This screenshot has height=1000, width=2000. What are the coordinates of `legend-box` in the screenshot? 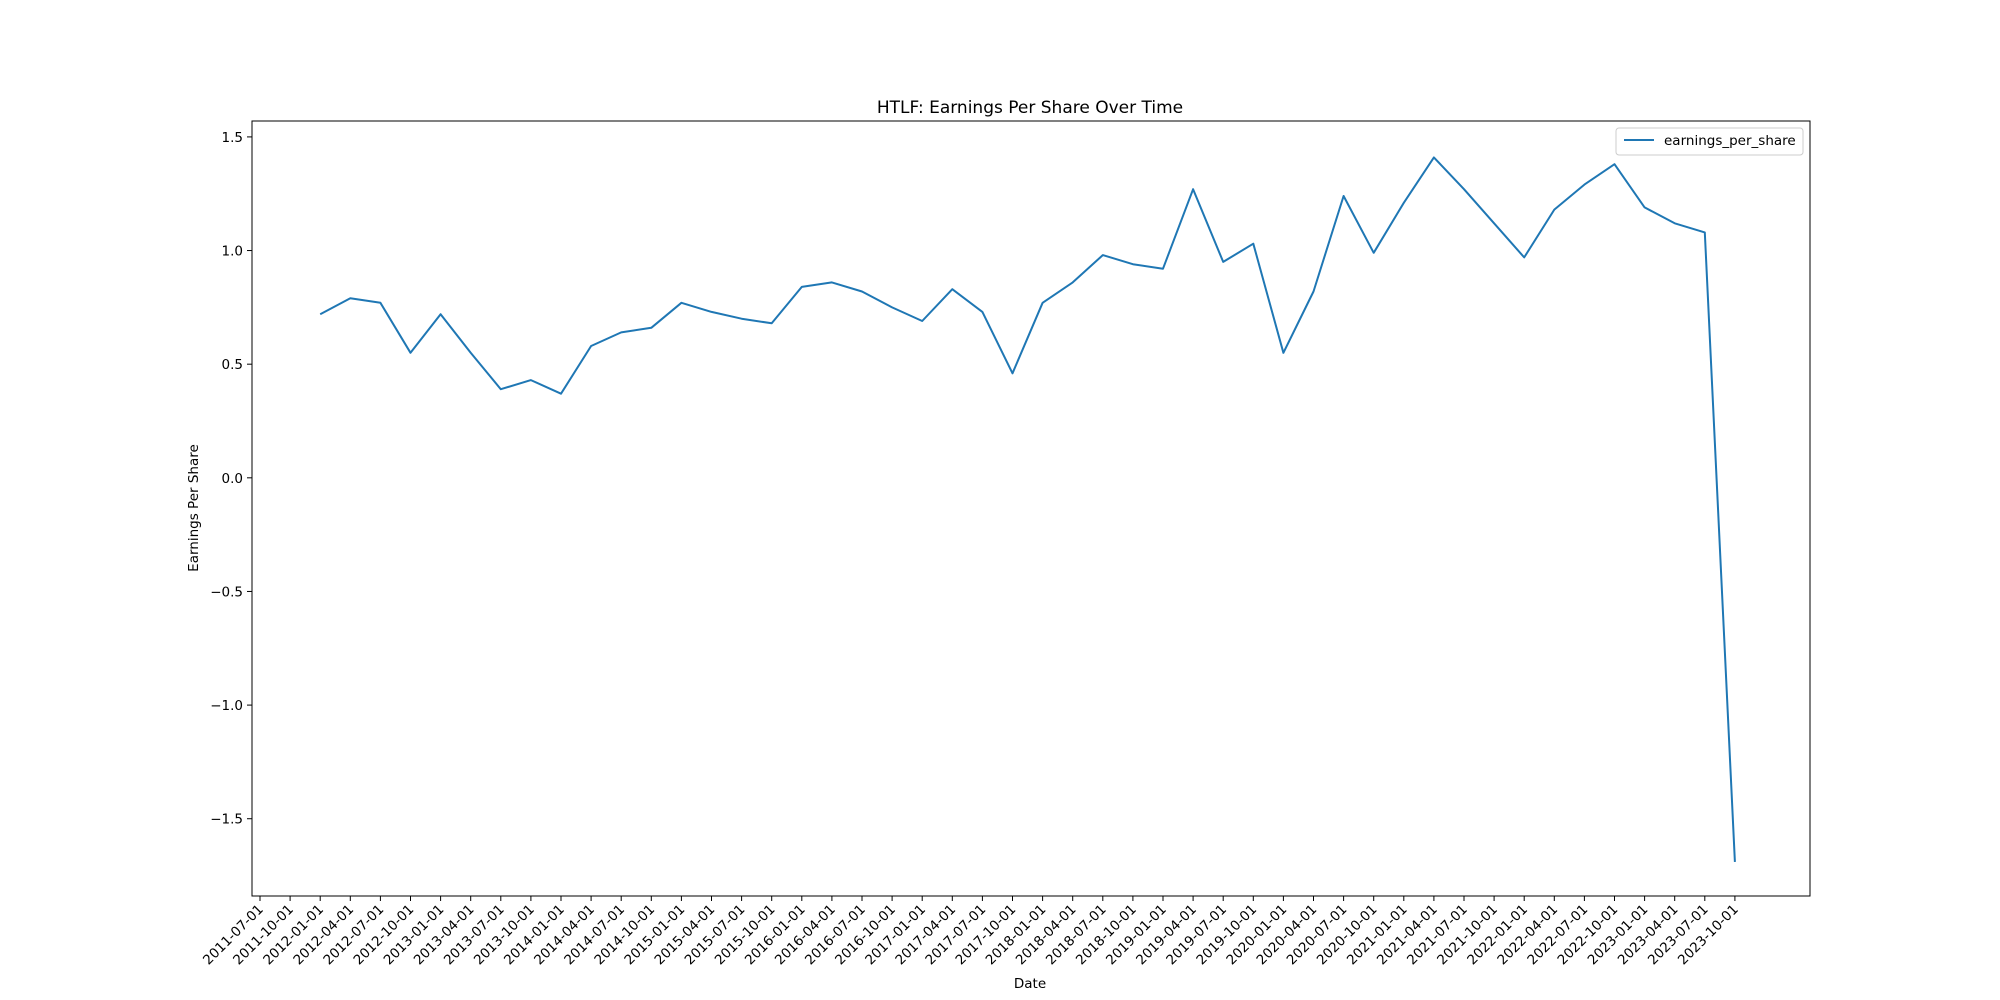 It's located at (1709, 141).